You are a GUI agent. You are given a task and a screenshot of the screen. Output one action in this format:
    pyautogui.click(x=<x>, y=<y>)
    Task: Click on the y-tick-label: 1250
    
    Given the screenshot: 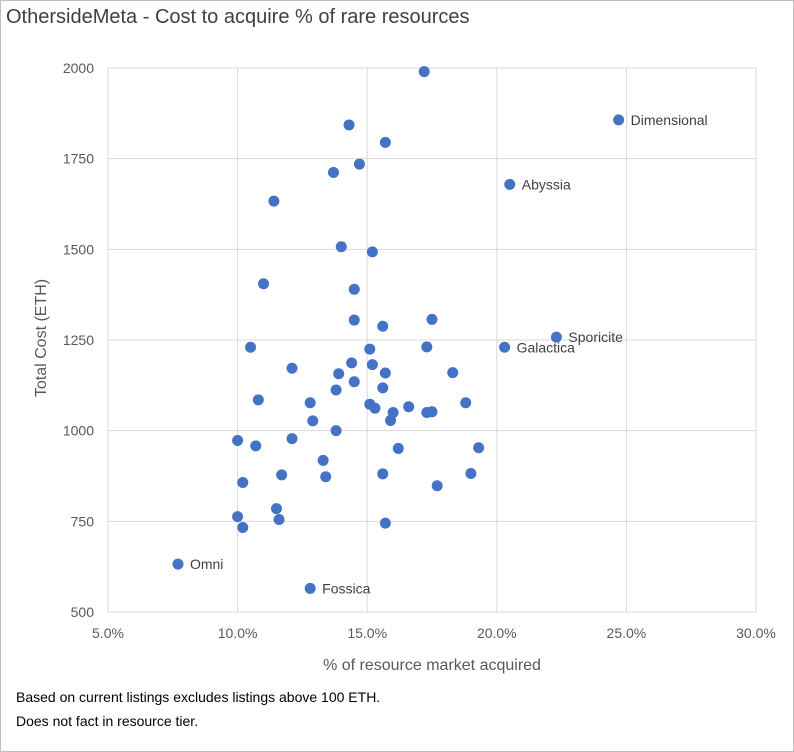 What is the action you would take?
    pyautogui.click(x=78, y=340)
    